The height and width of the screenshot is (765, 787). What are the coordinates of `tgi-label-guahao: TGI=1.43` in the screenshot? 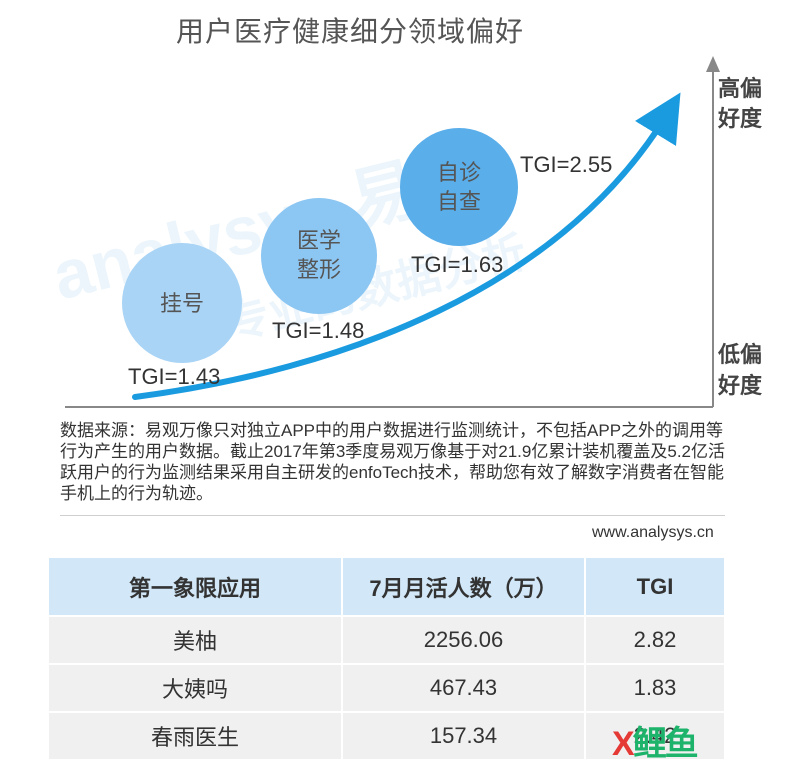 It's located at (174, 376).